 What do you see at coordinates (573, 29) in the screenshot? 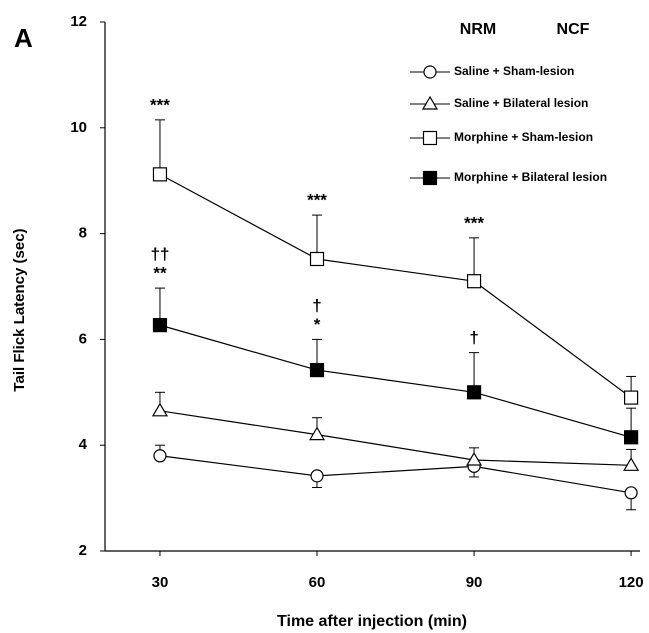
I see `legend-header: NCF` at bounding box center [573, 29].